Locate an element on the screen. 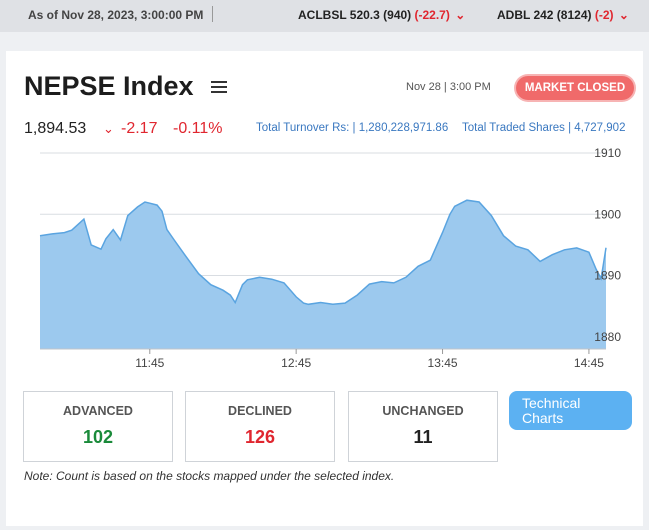 Image resolution: width=649 pixels, height=530 pixels. index-value: 1,894.53 is located at coordinates (55, 128).